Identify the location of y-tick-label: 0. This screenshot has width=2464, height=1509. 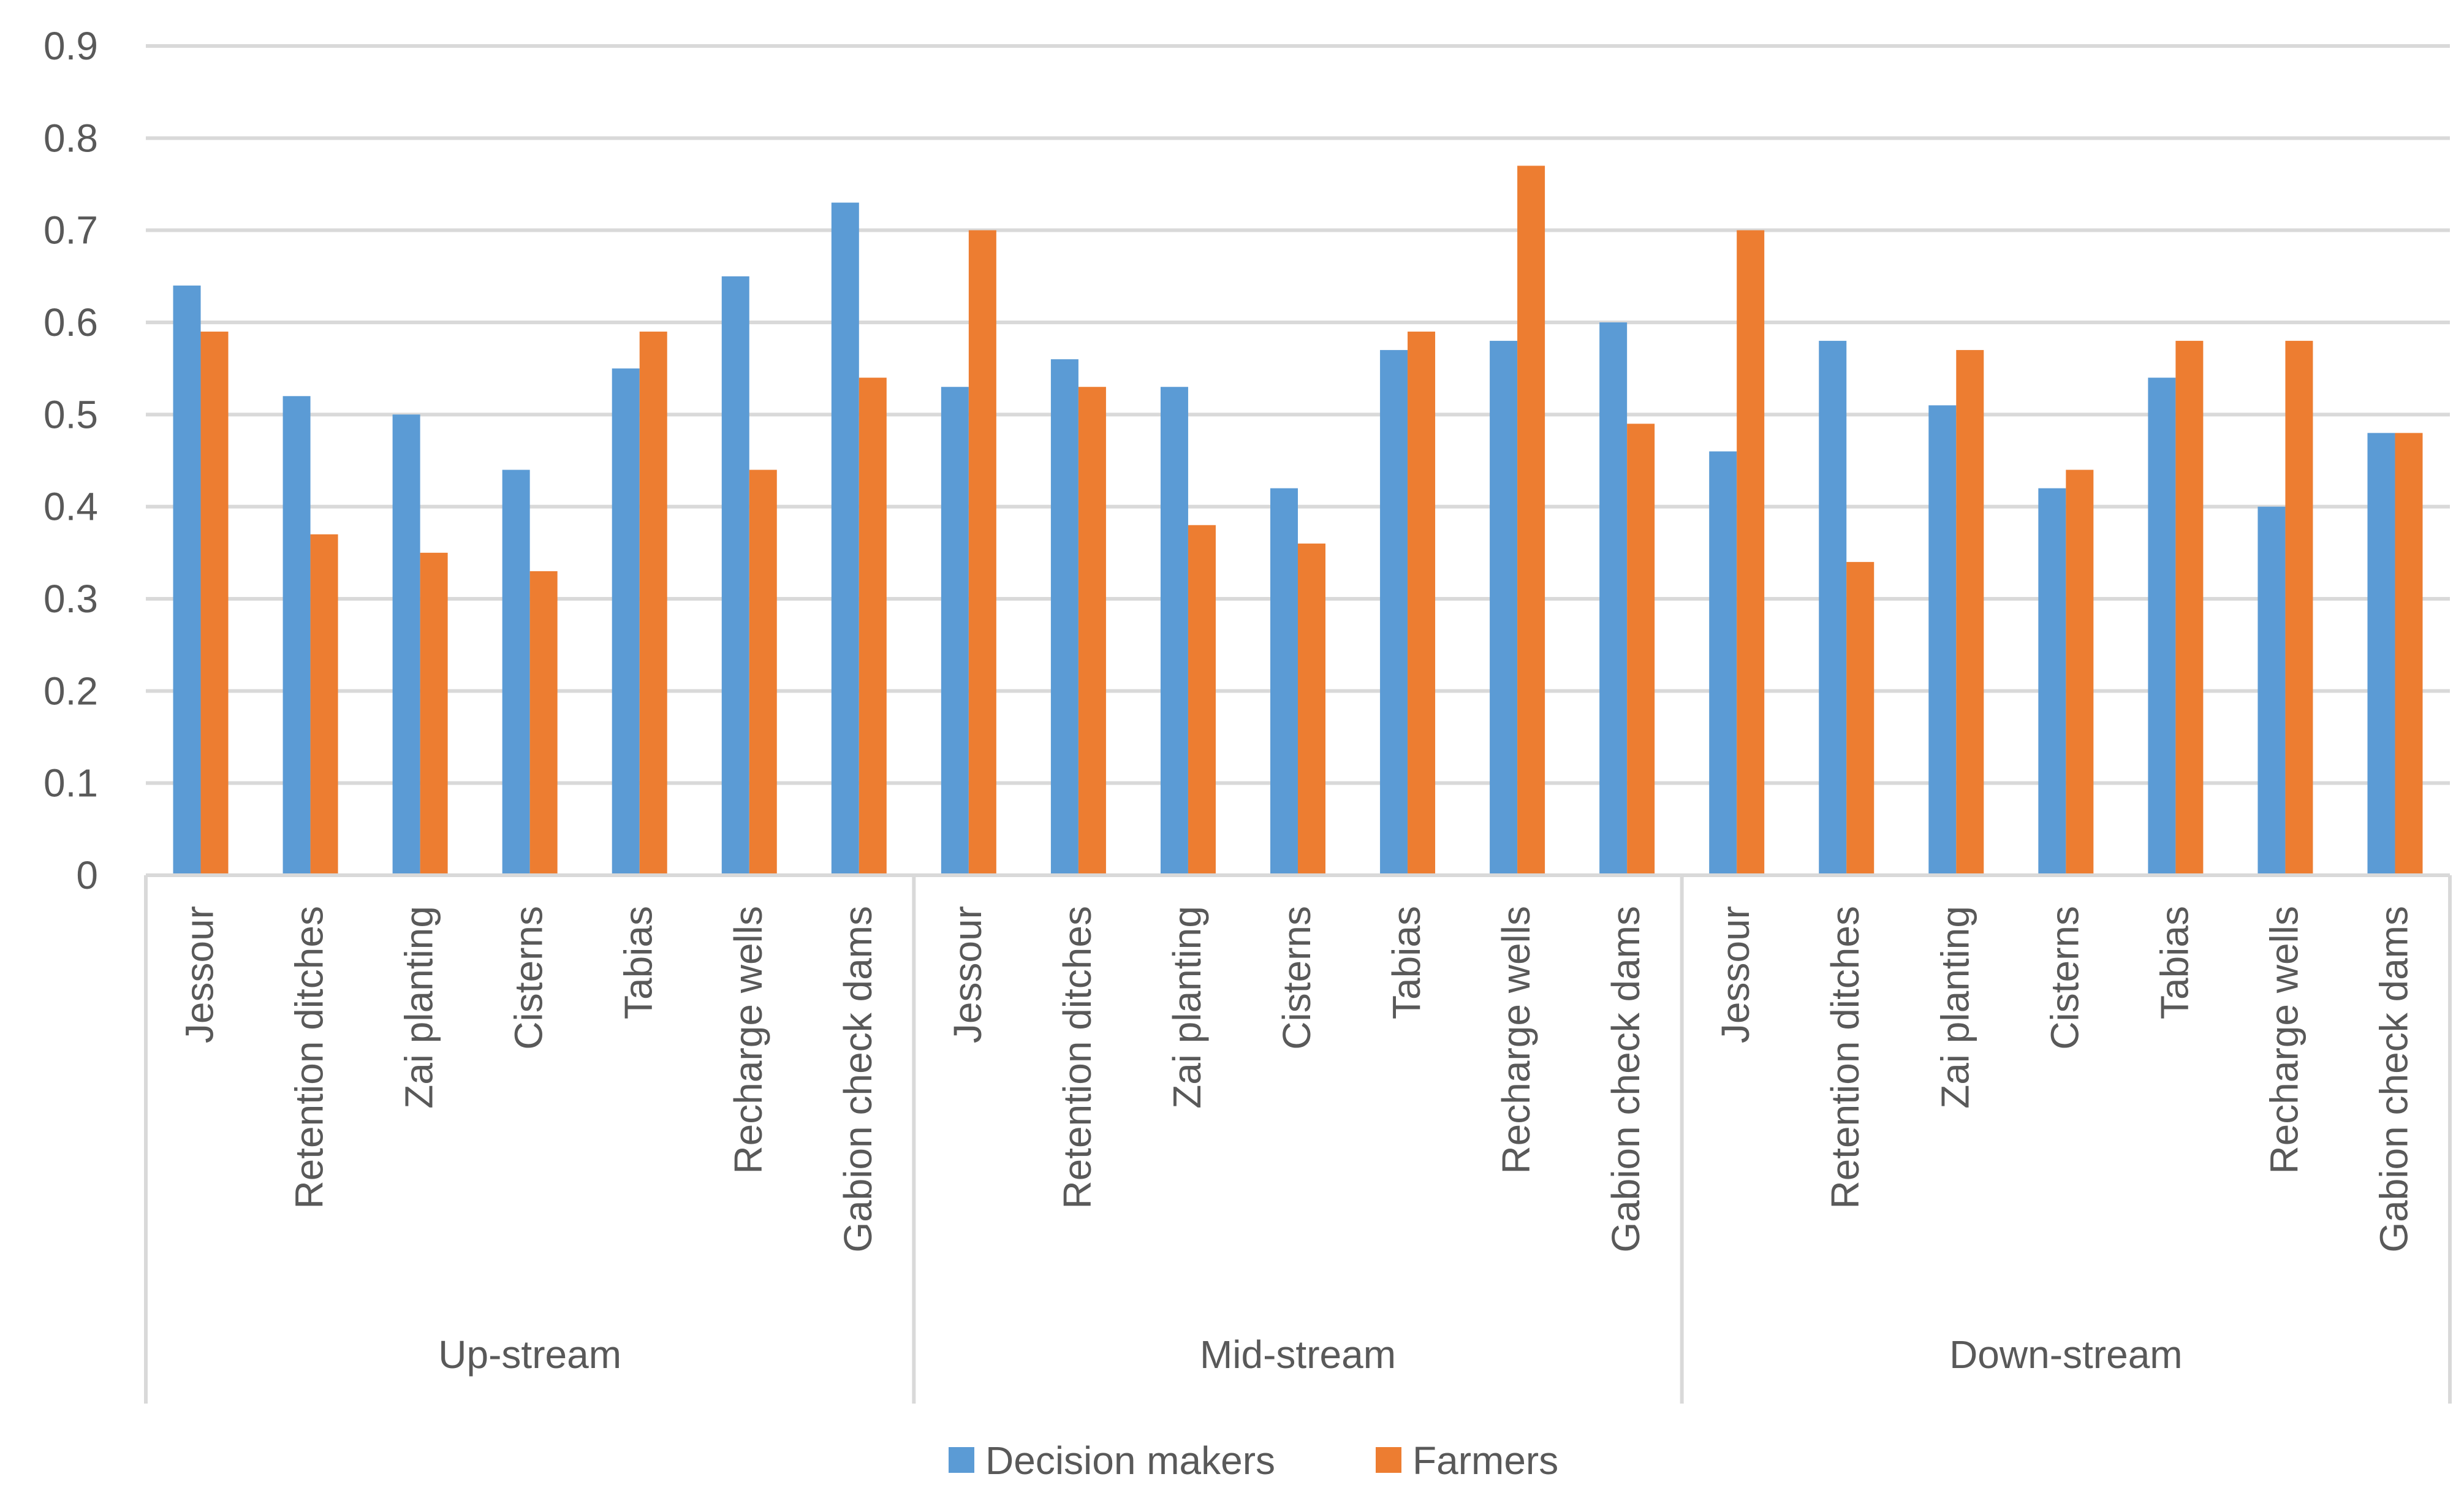
(87, 875).